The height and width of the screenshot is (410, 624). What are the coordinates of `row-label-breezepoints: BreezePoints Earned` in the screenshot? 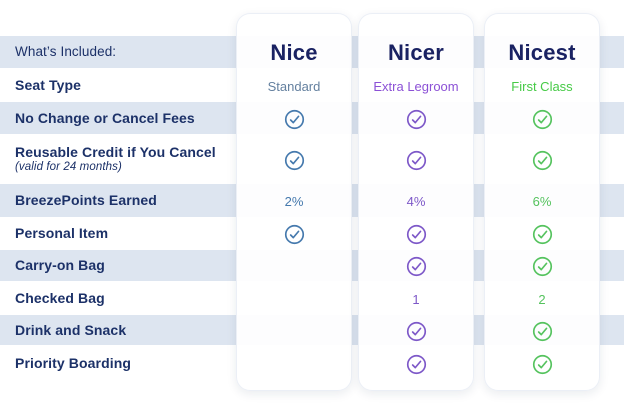 It's located at (86, 200).